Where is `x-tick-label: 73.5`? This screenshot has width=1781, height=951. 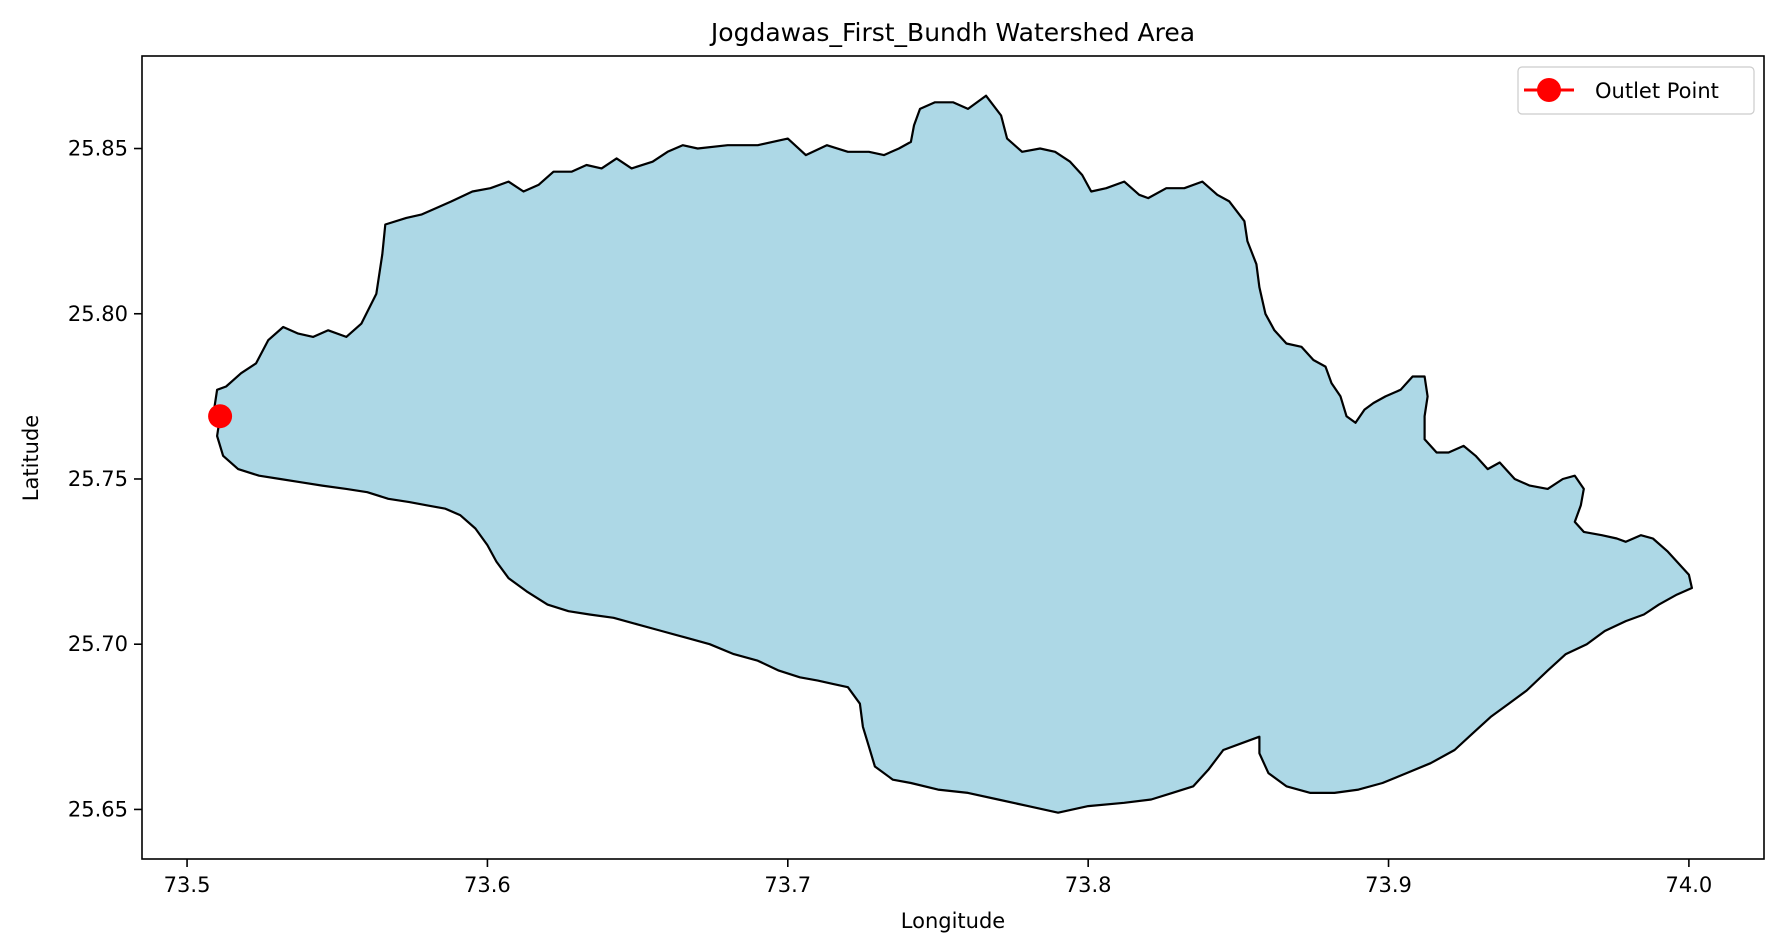
x-tick-label: 73.5 is located at coordinates (187, 885).